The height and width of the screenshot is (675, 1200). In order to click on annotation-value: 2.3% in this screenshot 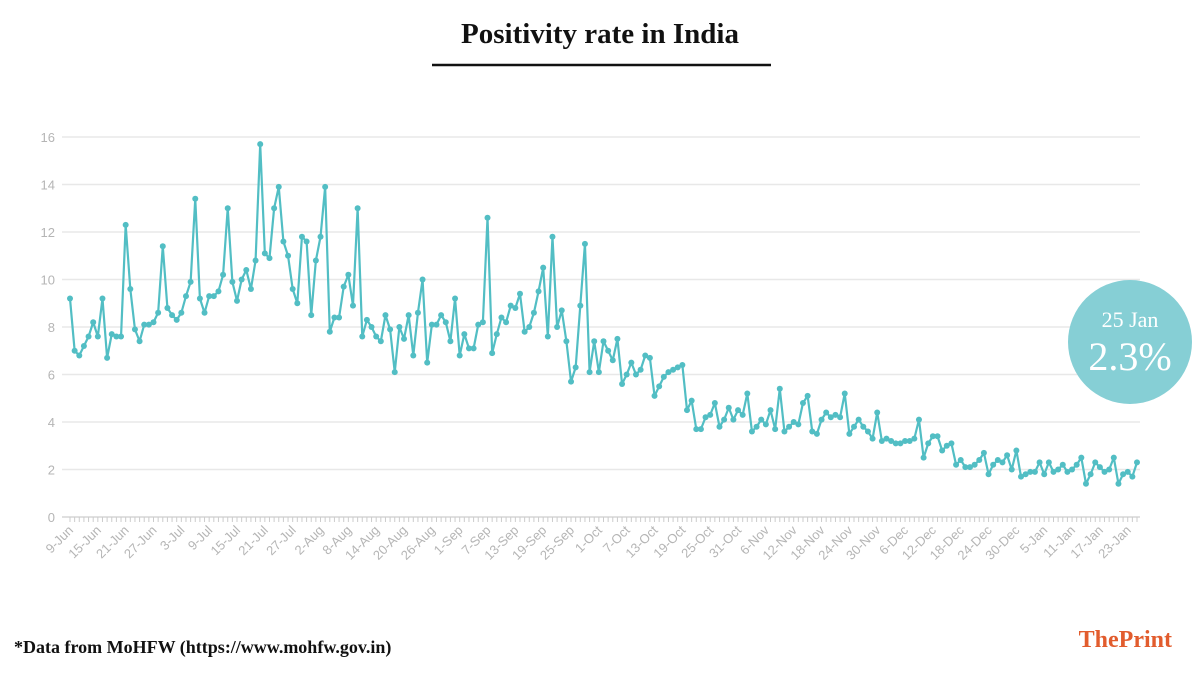, I will do `click(1129, 356)`.